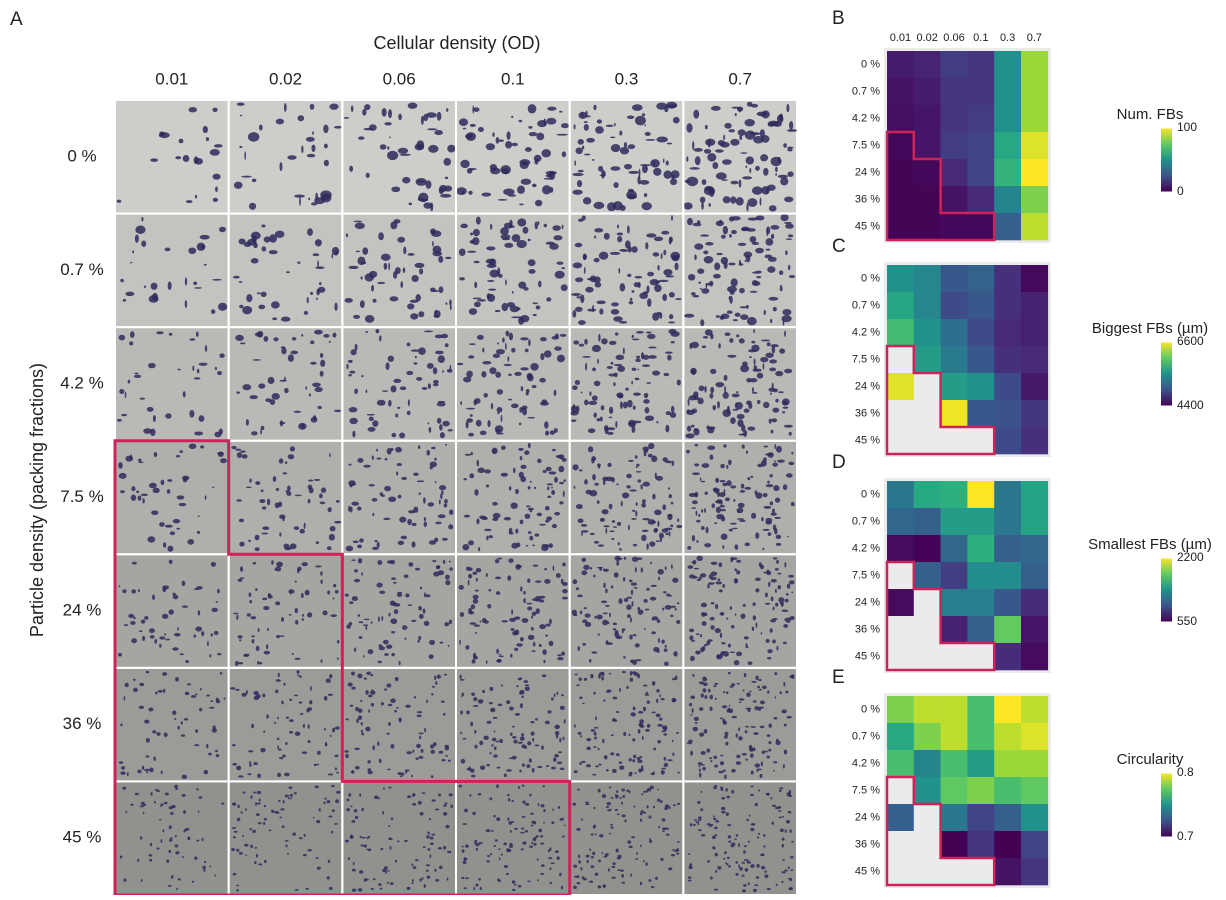 This screenshot has height=900, width=1226. What do you see at coordinates (172, 271) in the screenshot?
I see `micrograph-background` at bounding box center [172, 271].